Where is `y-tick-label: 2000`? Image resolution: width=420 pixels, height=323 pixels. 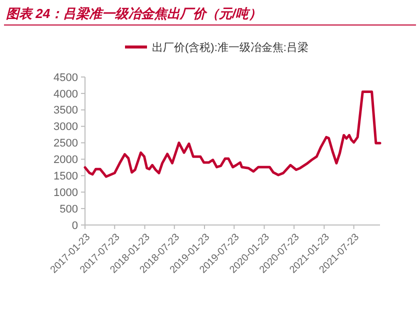
y-tick-label: 2000 is located at coordinates (66, 160).